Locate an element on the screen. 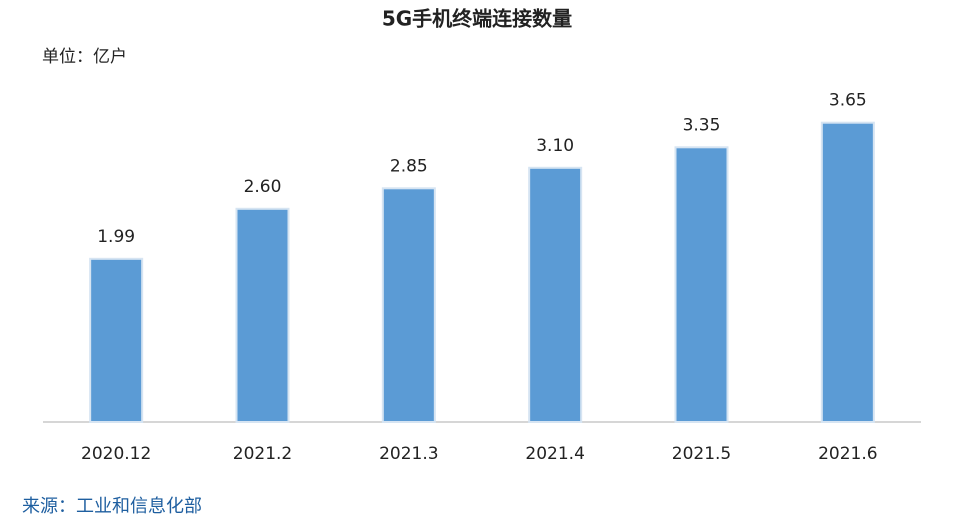 The image size is (954, 528). data-label: 3.65 is located at coordinates (848, 101).